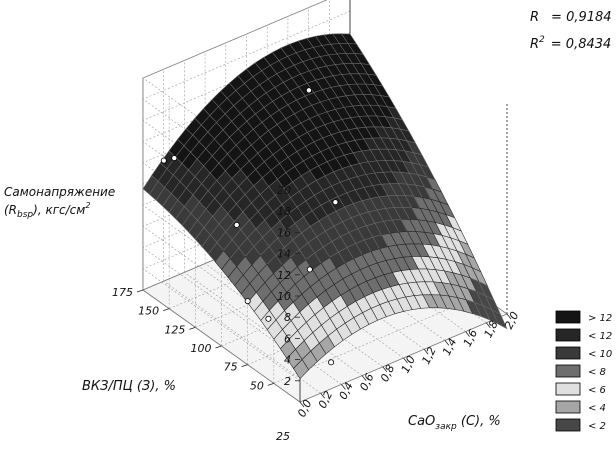 The width and height of the screenshot is (616, 449). What do you see at coordinates (284, 275) in the screenshot?
I see `z-tick-label: 12` at bounding box center [284, 275].